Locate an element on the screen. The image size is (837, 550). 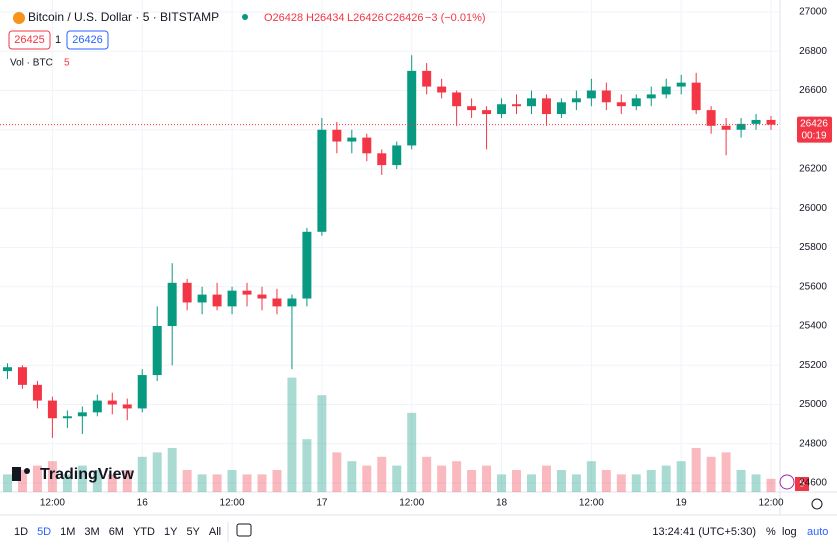
bid-box is located at coordinates (29, 40).